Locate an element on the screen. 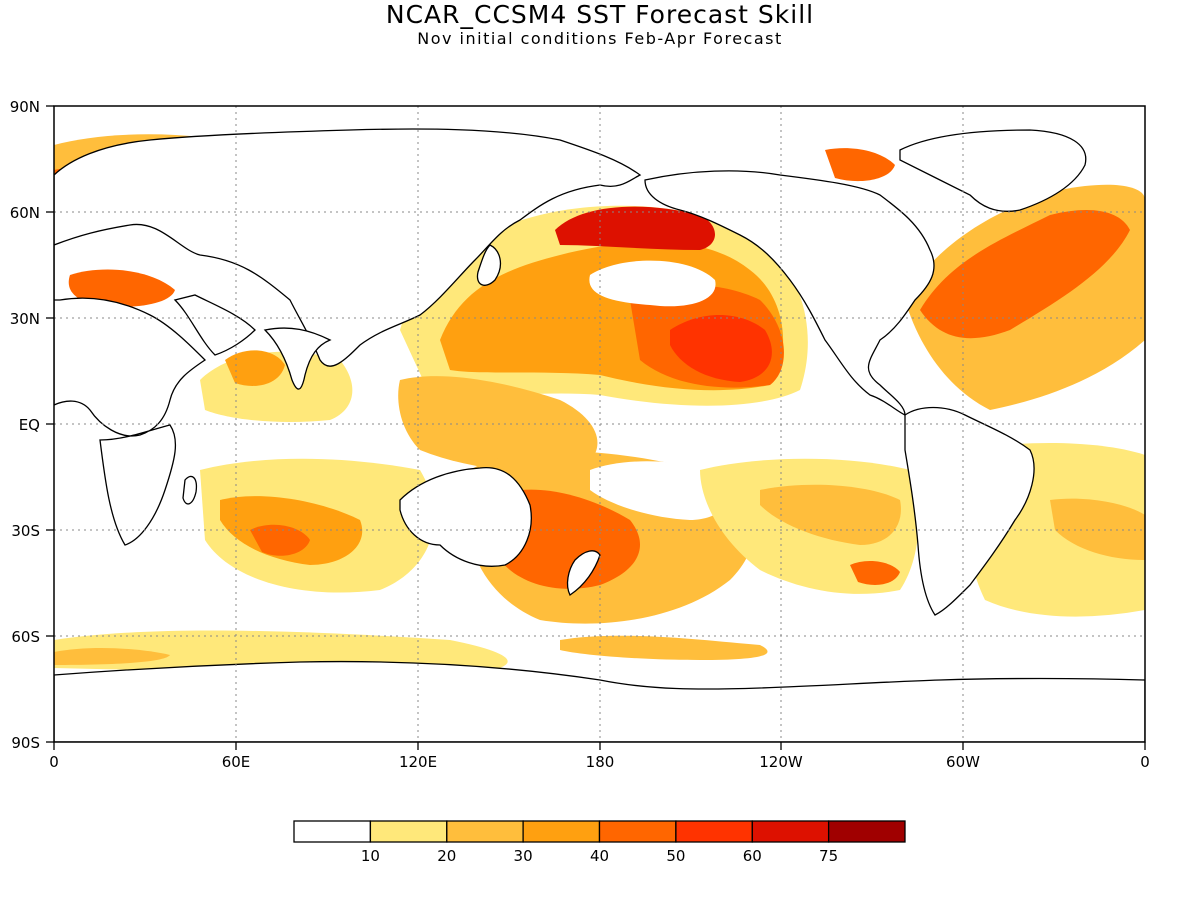 Image resolution: width=1200 pixels, height=900 pixels. lat-label-30s: 30S is located at coordinates (25, 531).